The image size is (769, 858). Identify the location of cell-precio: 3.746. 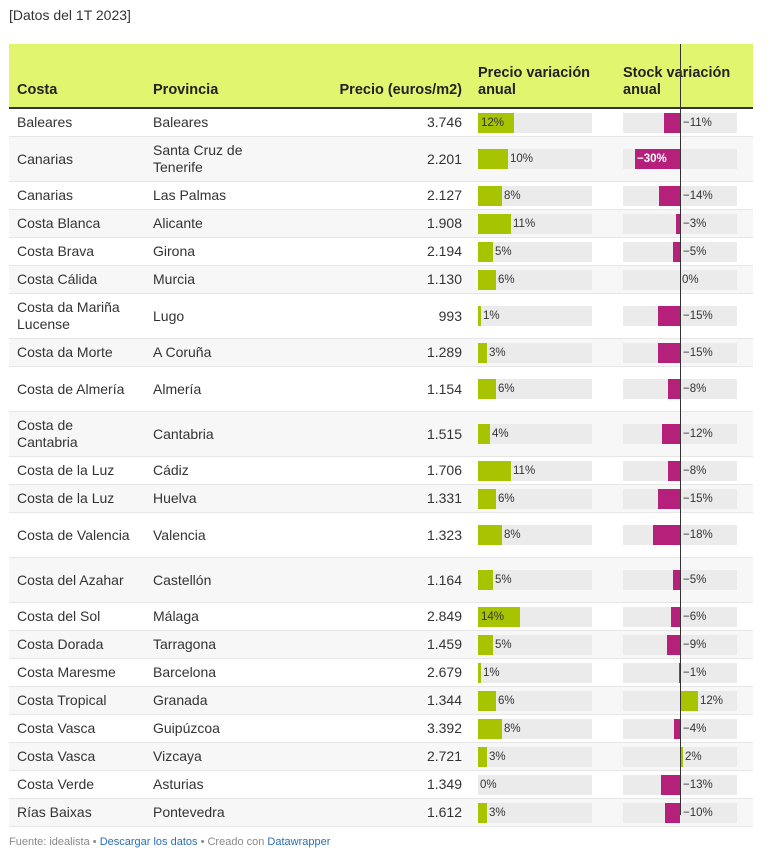
(377, 122).